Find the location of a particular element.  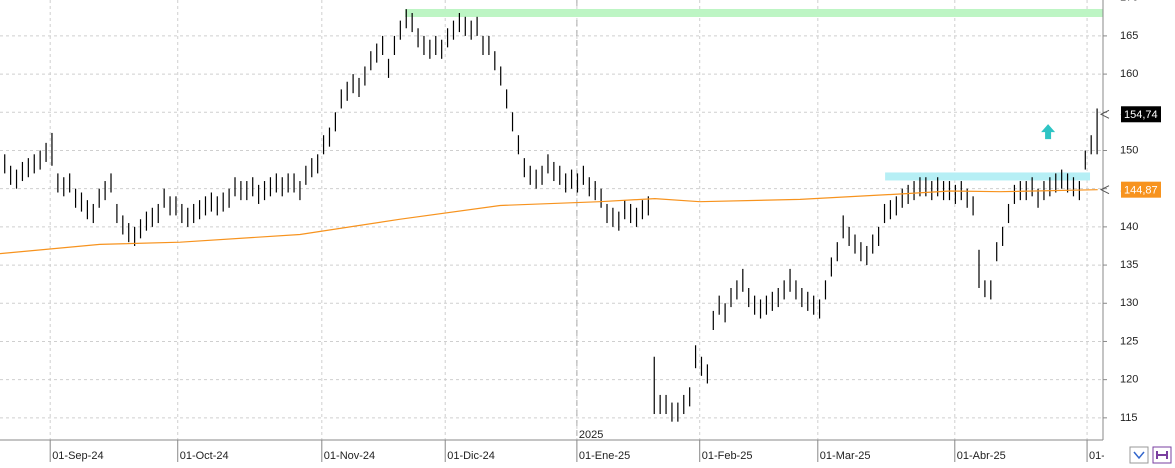

y-tick-label: 170 is located at coordinates (1129, 2).